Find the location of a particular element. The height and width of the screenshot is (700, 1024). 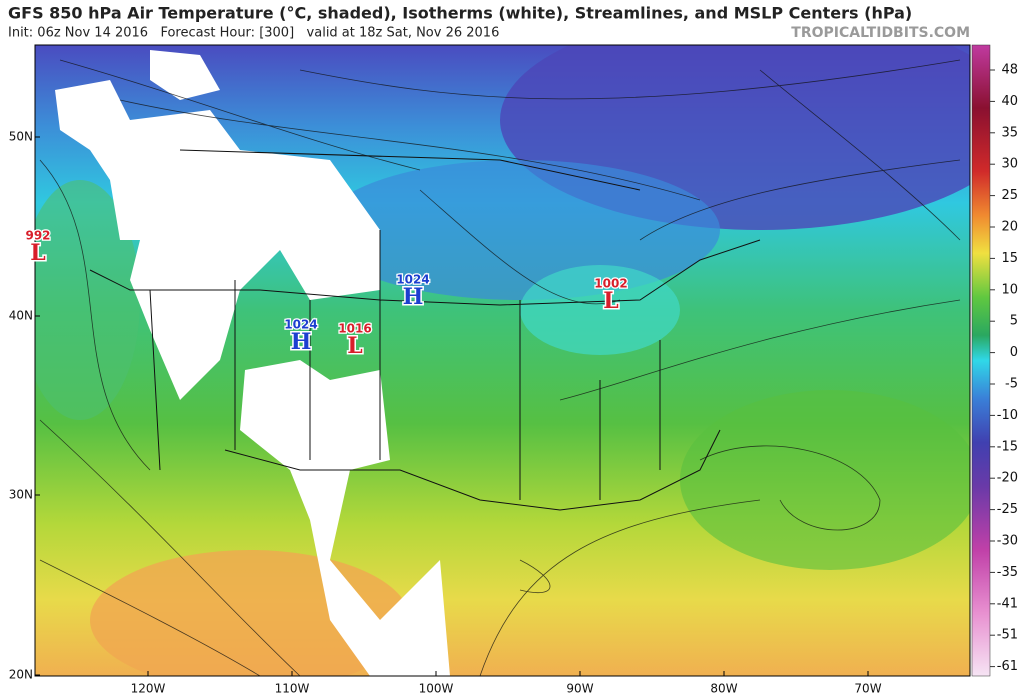

colorbar-label: 35 is located at coordinates (1009, 132).